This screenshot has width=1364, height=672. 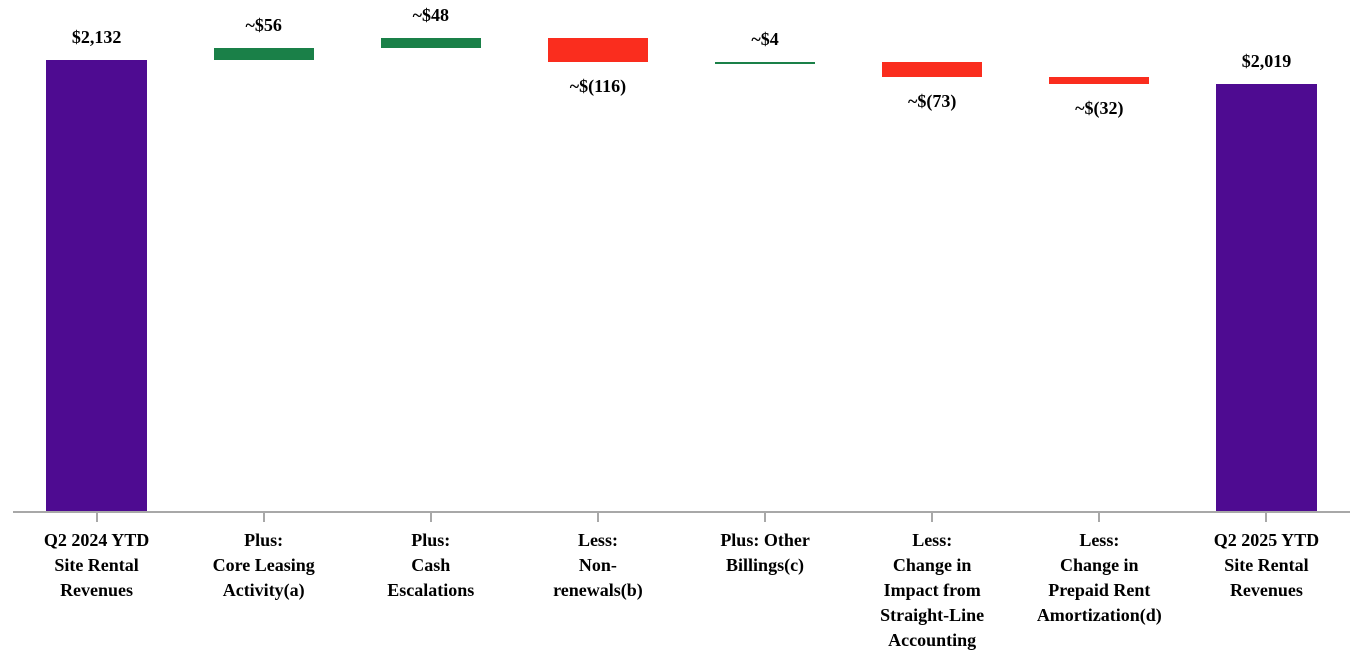 What do you see at coordinates (430, 14) in the screenshot?
I see `value-label: ~$48` at bounding box center [430, 14].